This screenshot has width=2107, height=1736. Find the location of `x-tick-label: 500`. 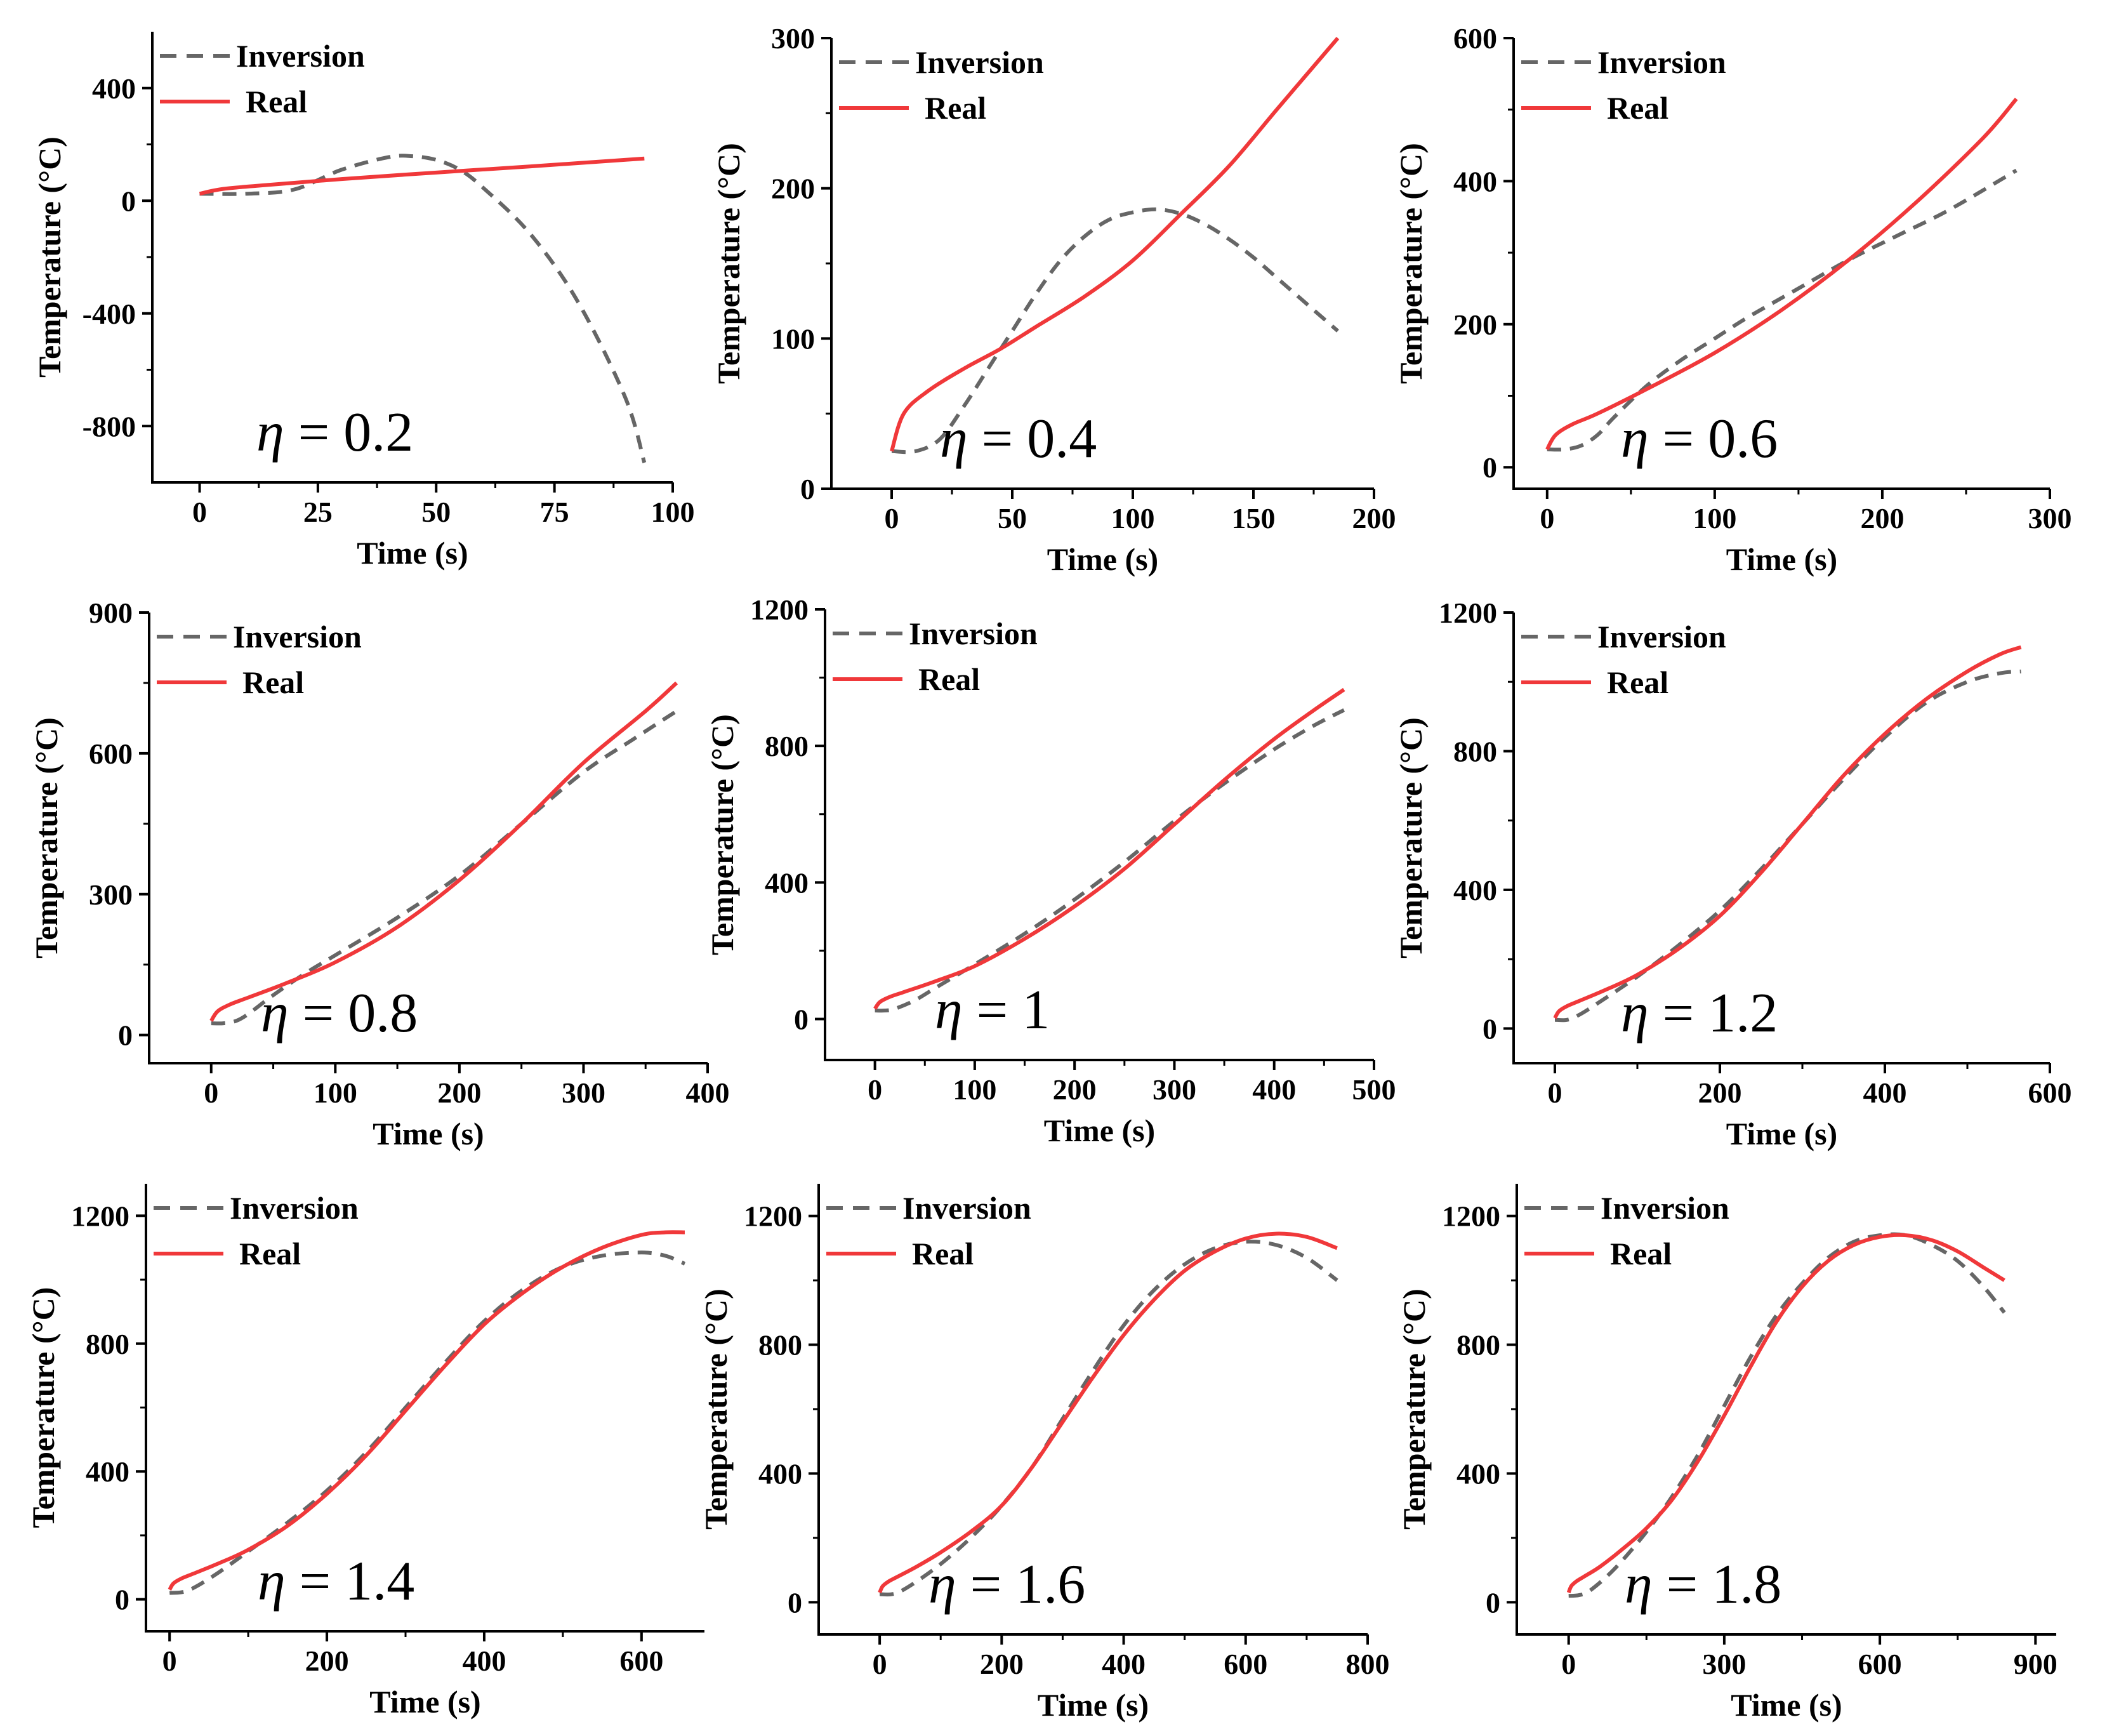

x-tick-label: 500 is located at coordinates (1374, 1089).